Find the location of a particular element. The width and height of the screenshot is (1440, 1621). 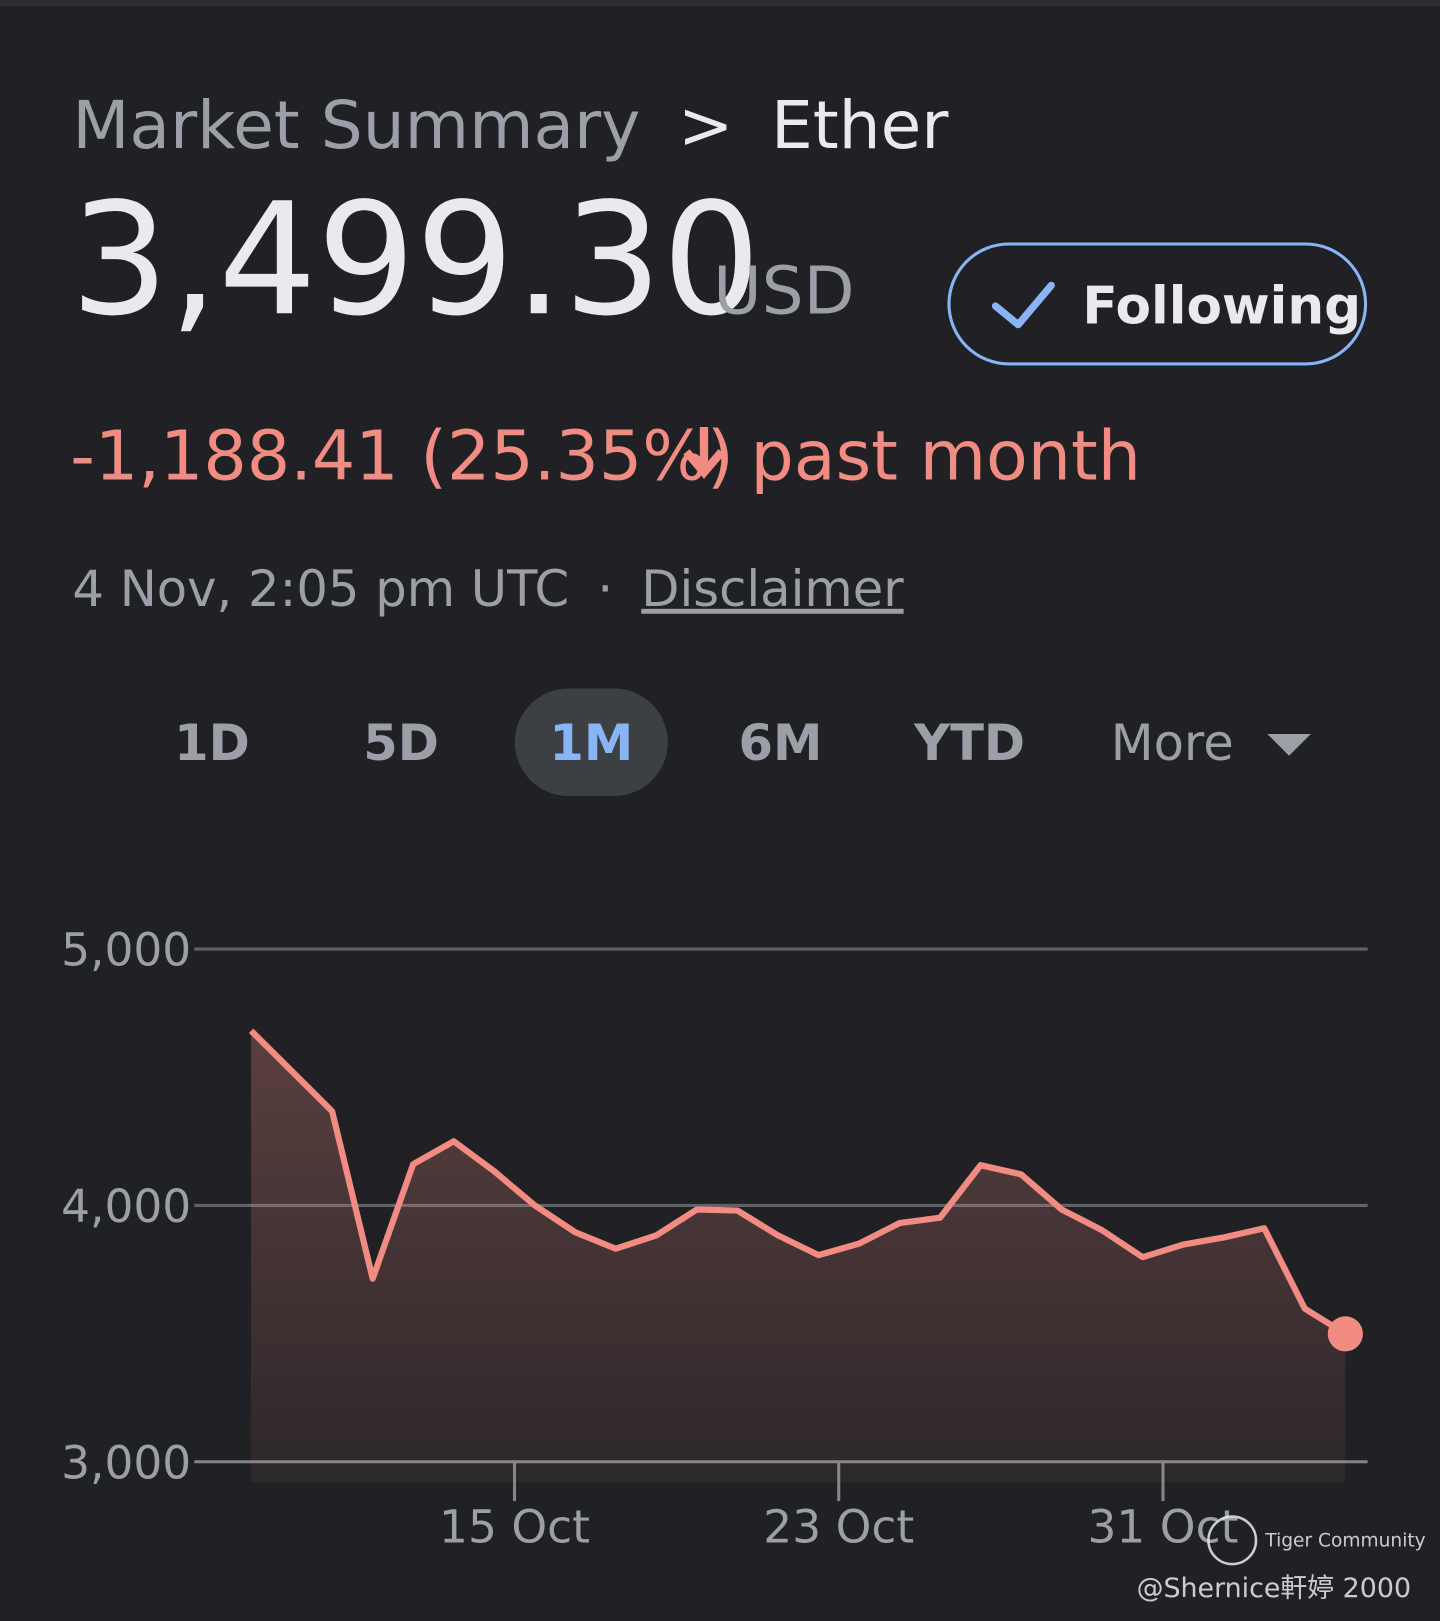

button-outline is located at coordinates (1157, 304).